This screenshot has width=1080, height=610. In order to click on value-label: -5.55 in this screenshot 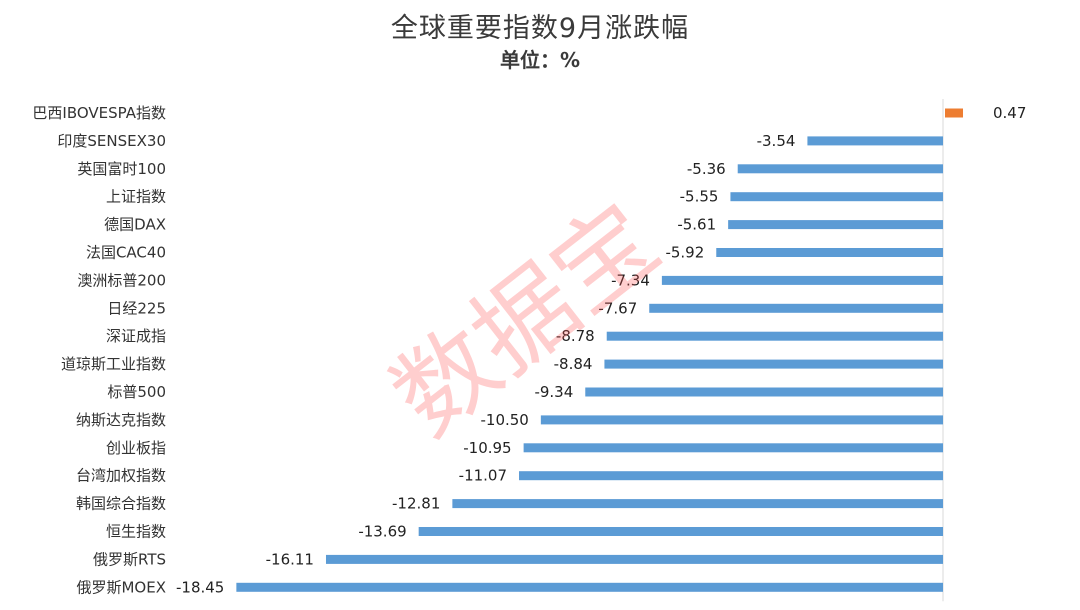, I will do `click(699, 197)`.